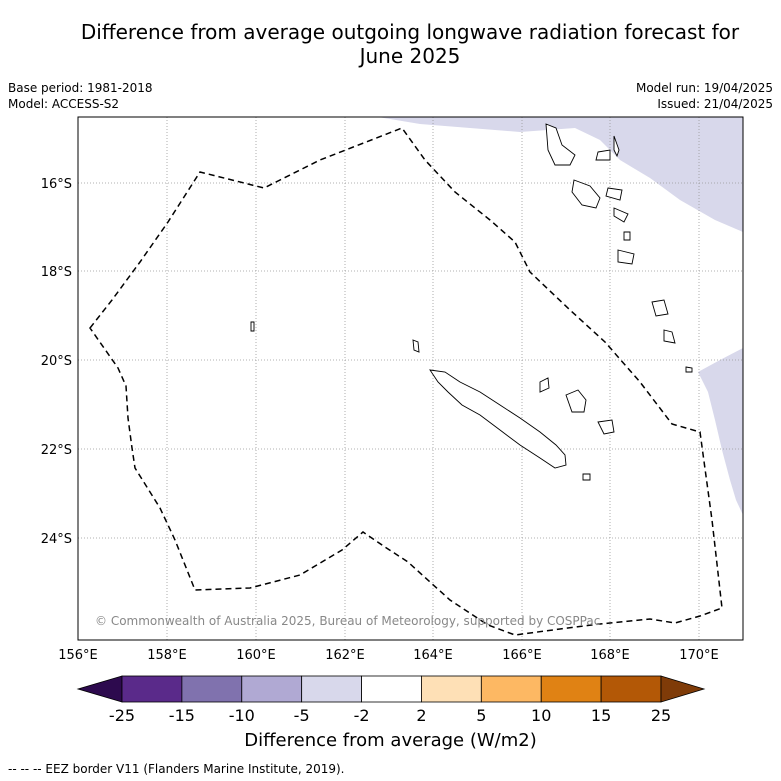 The width and height of the screenshot is (781, 781). What do you see at coordinates (390, 740) in the screenshot?
I see `colorbar-label: Difference from average (W/m2)` at bounding box center [390, 740].